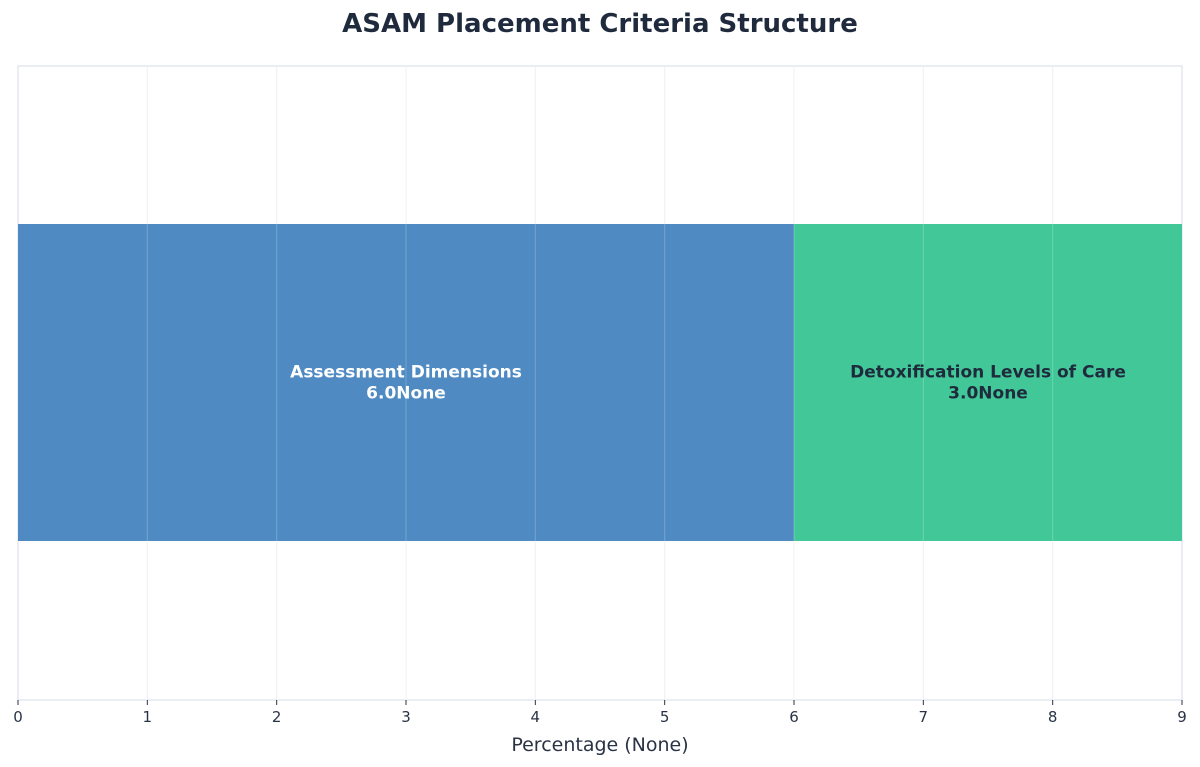  I want to click on segment-data-label: Assessment Dimensions 6.0None, so click(406, 383).